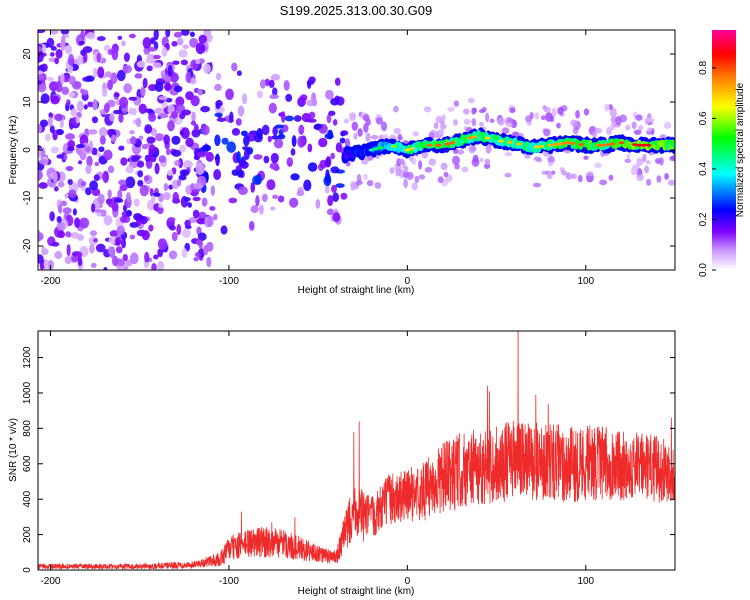 Image resolution: width=750 pixels, height=600 pixels. Describe the element at coordinates (703, 118) in the screenshot. I see `colorbar-tick-label: 0.6` at that location.